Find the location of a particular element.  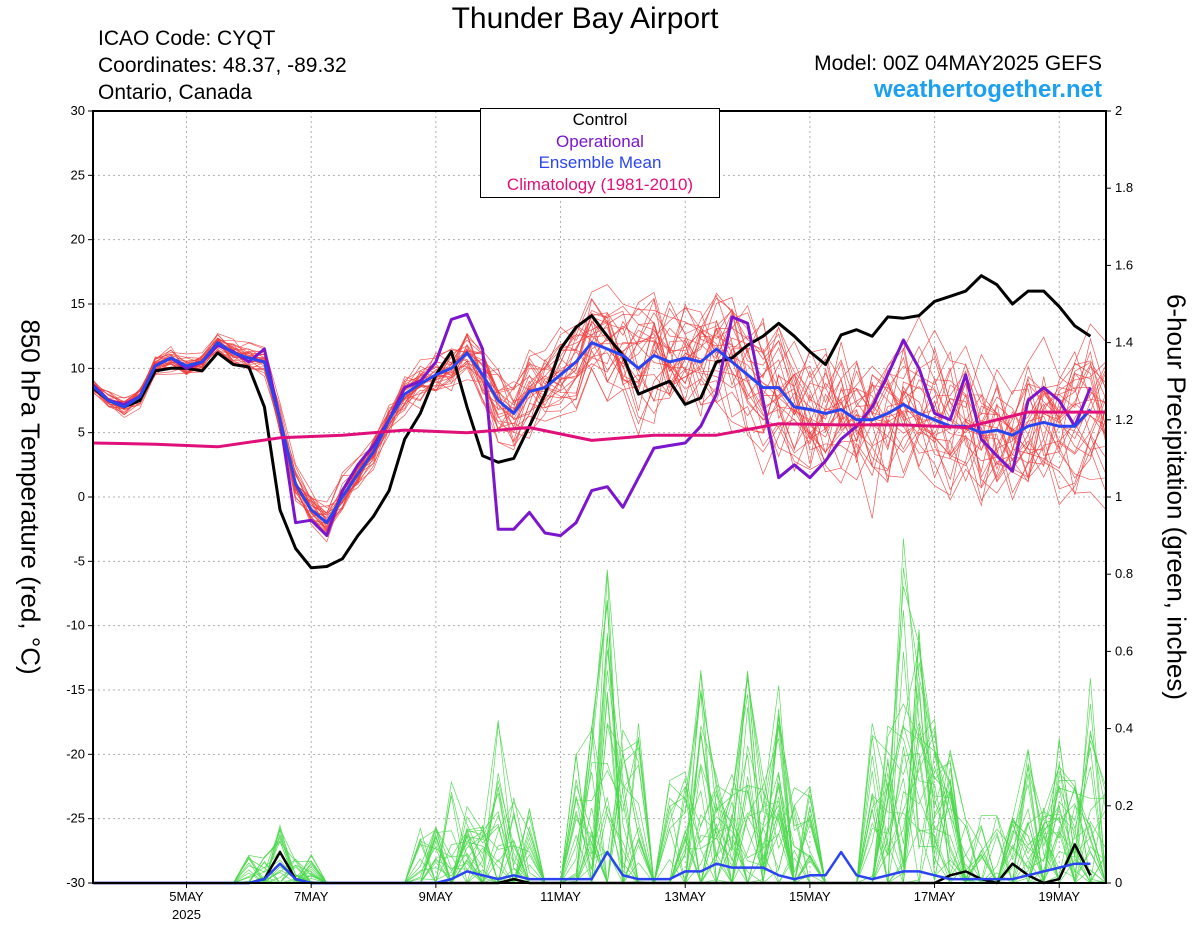

y-tick-label: -5 is located at coordinates (79, 560).